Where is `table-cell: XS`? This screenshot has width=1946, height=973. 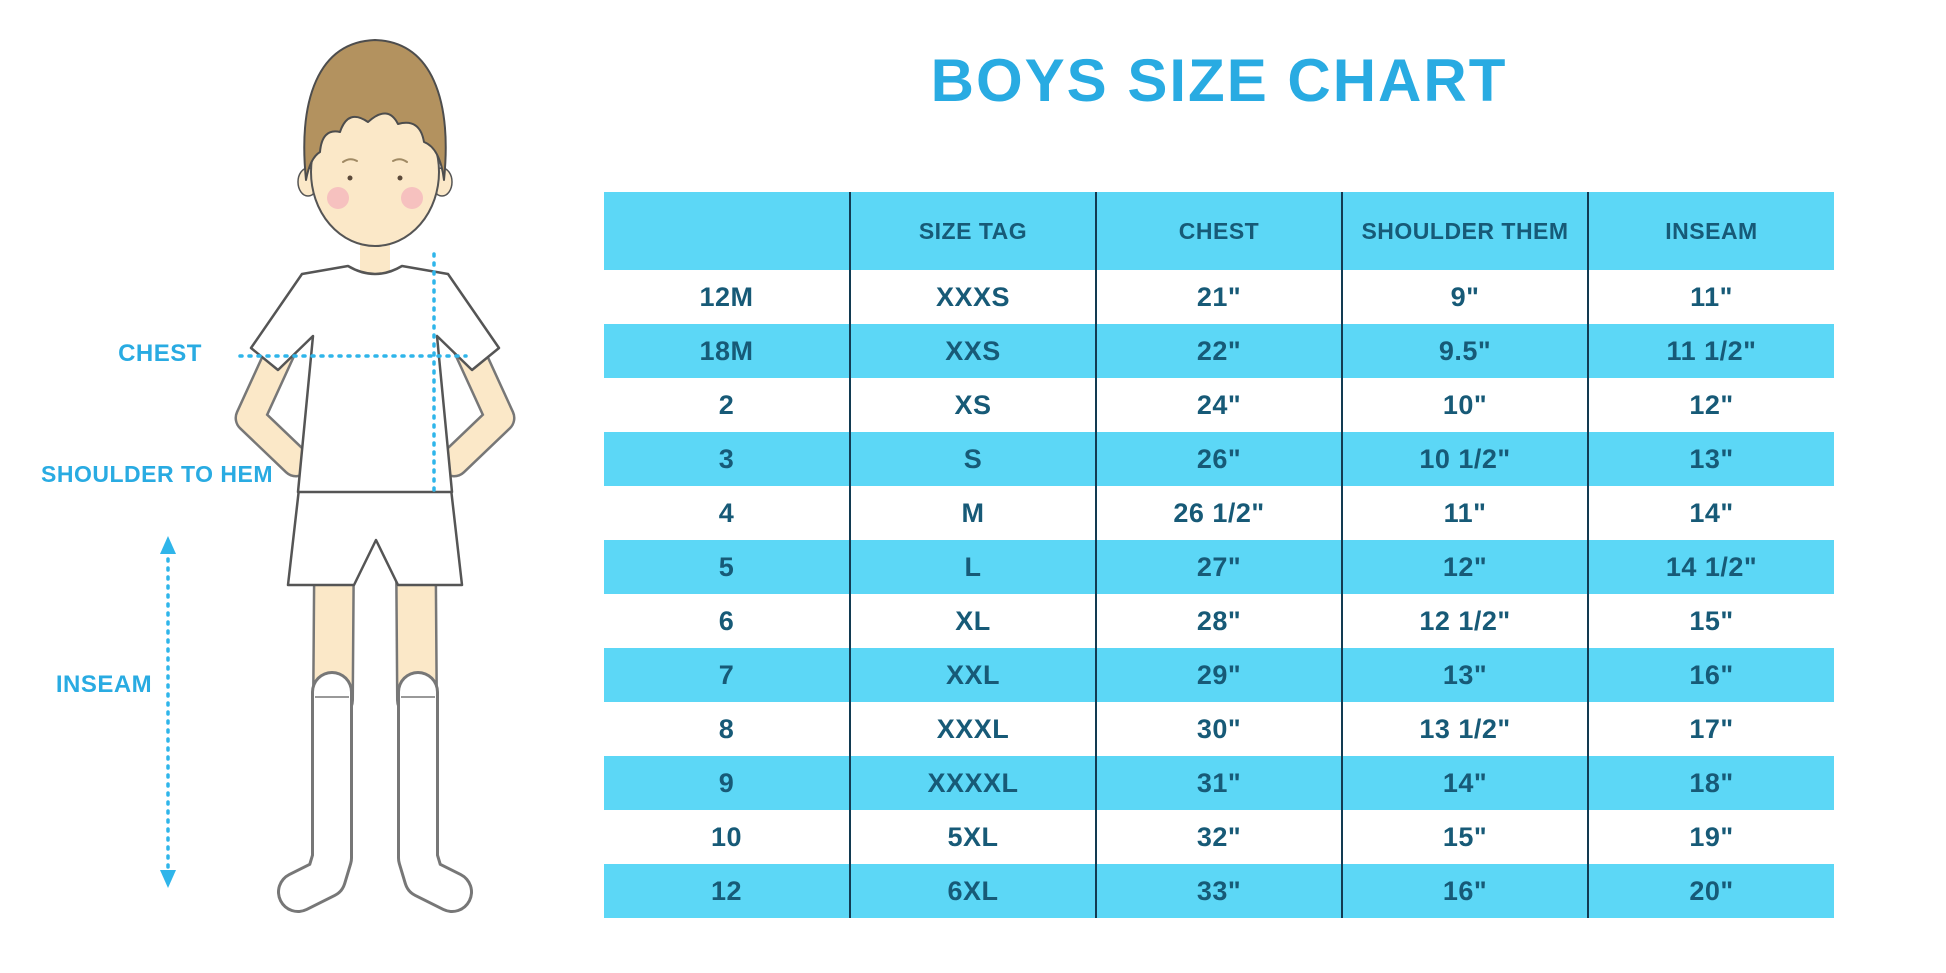
table-cell: XS is located at coordinates (972, 405).